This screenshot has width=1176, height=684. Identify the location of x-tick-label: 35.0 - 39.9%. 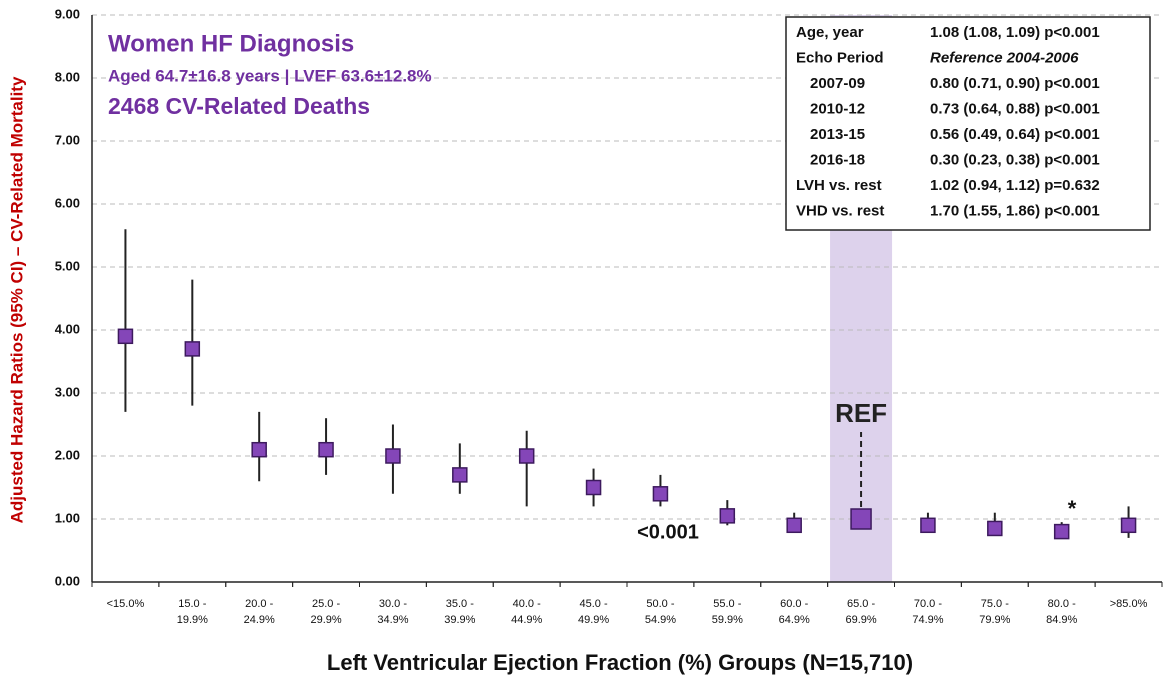
(460, 612).